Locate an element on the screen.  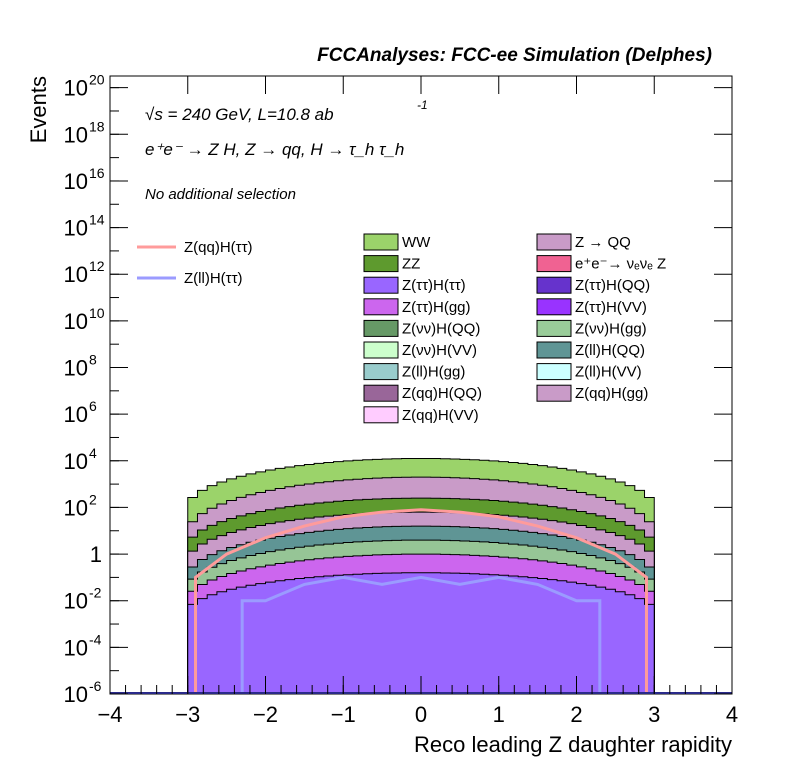
y-tick-exponent: 4 is located at coordinates (93, 453).